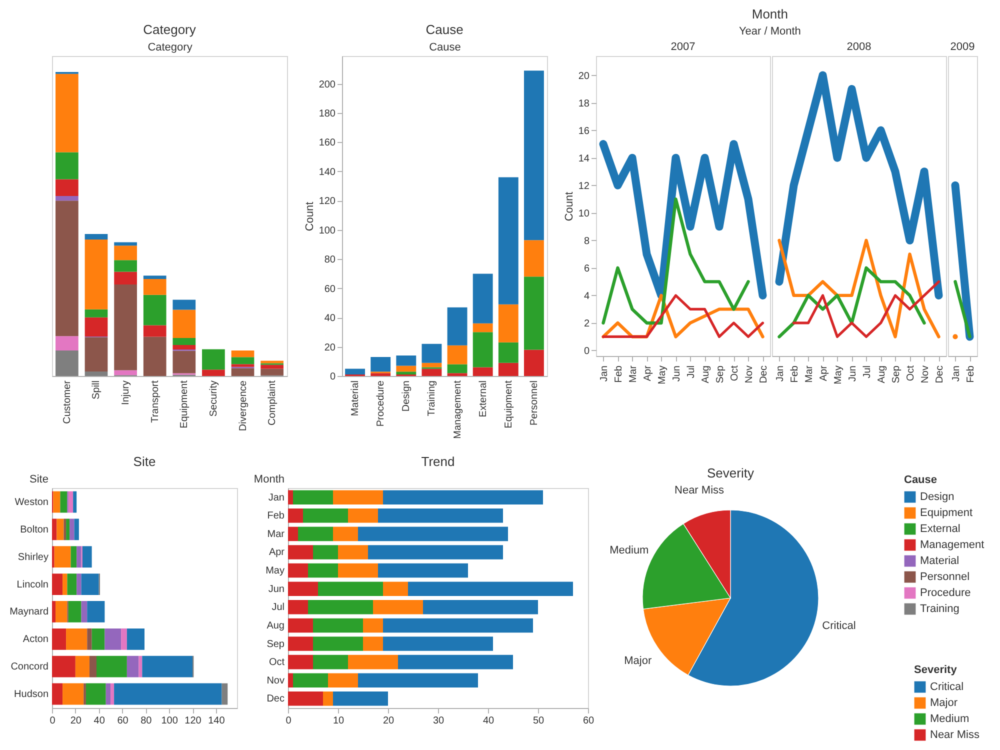 Image resolution: width=1000 pixels, height=750 pixels. I want to click on y-tick-label: 140, so click(327, 172).